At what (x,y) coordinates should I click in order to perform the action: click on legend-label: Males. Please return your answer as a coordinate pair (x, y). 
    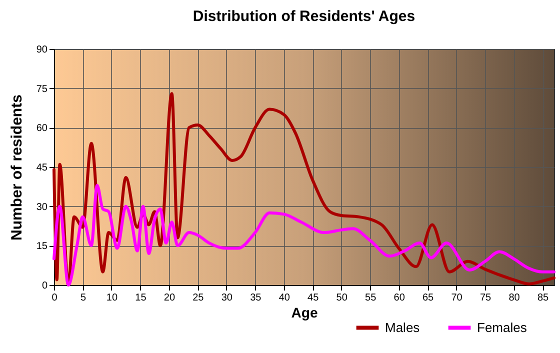
    Looking at the image, I should click on (402, 327).